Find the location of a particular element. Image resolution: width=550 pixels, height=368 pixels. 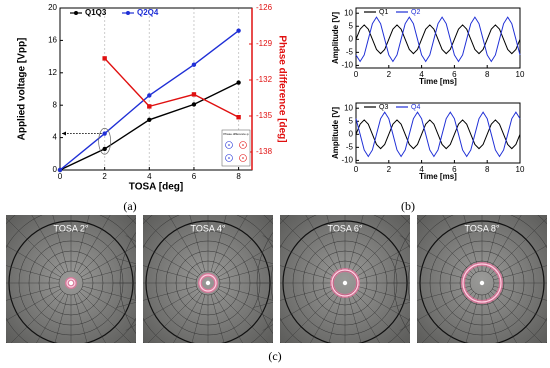

y-tick-label: 0 is located at coordinates (351, 38).